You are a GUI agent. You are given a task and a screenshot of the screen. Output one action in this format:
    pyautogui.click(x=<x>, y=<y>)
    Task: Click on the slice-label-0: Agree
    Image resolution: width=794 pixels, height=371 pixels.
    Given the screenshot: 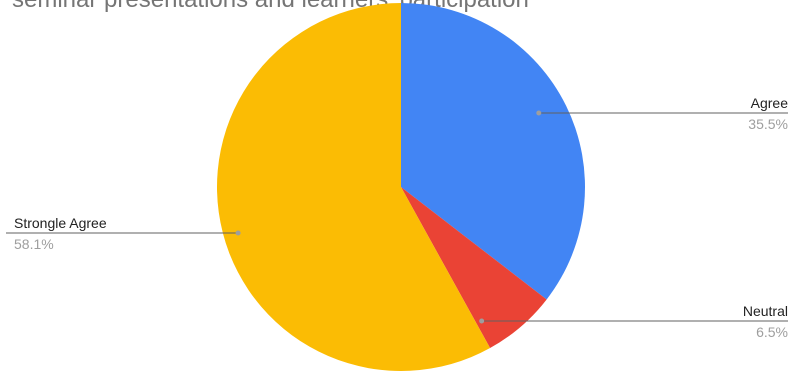 What is the action you would take?
    pyautogui.click(x=770, y=103)
    